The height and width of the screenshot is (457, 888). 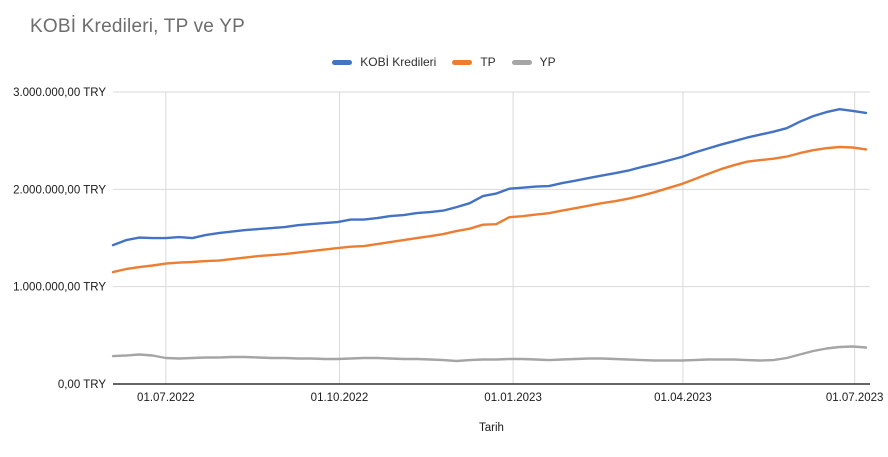 I want to click on x-tick-label: 01.01.2023, so click(x=513, y=398).